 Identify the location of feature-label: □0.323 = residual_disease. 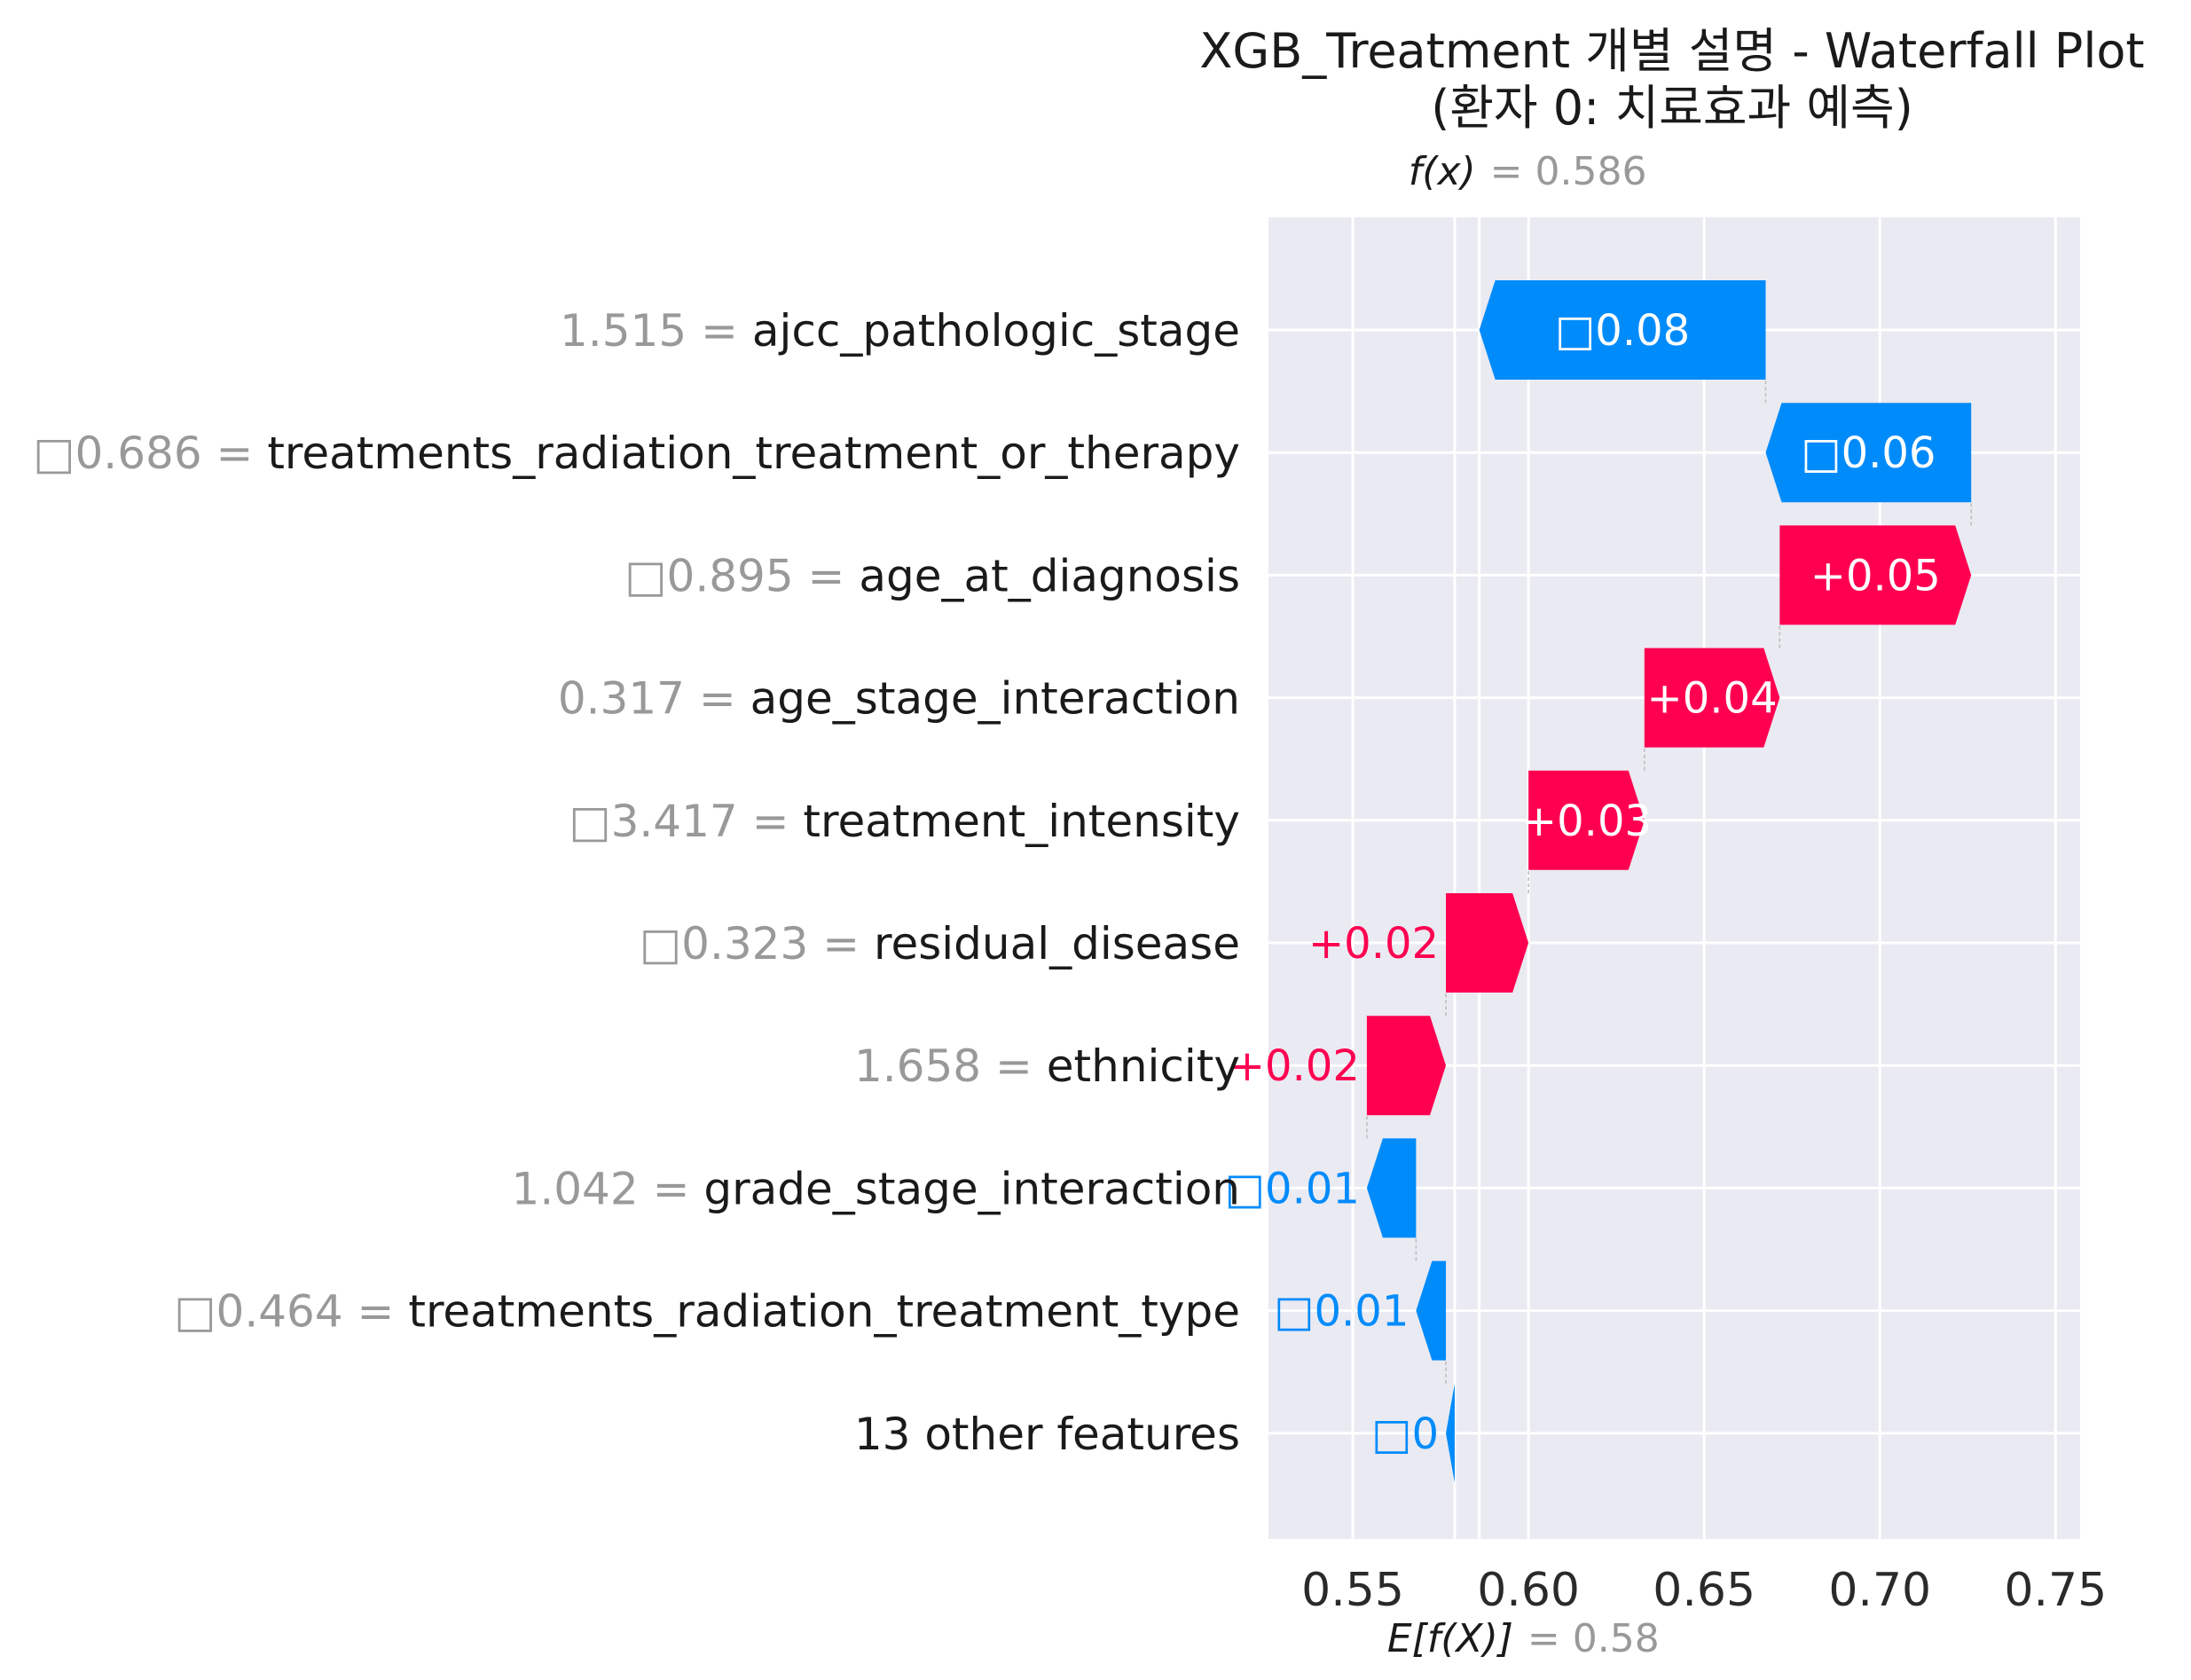
(940, 944).